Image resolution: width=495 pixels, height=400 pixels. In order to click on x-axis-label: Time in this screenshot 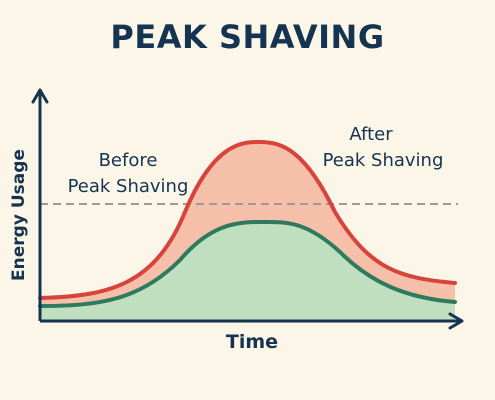, I will do `click(252, 342)`.